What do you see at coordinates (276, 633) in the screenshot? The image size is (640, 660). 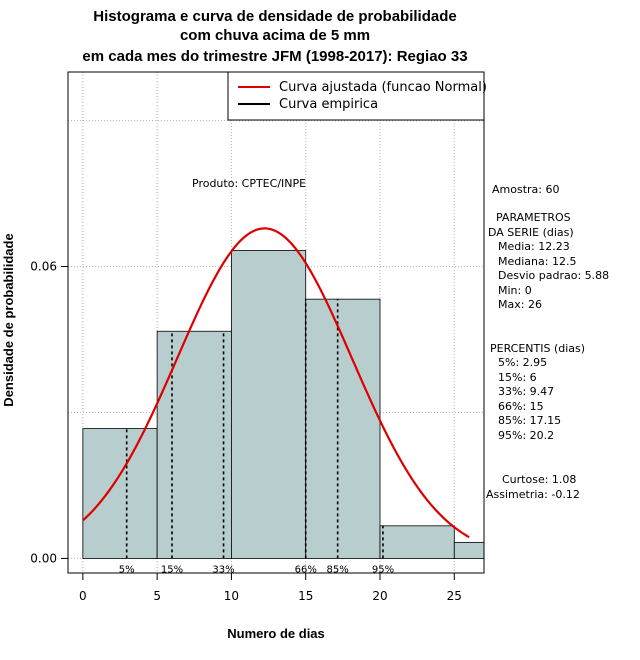 I see `x-axis-label: Numero de dias` at bounding box center [276, 633].